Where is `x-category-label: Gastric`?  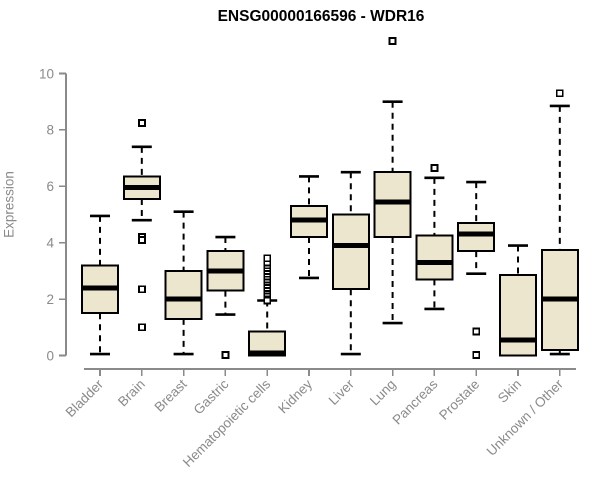 x-category-label: Gastric is located at coordinates (211, 396).